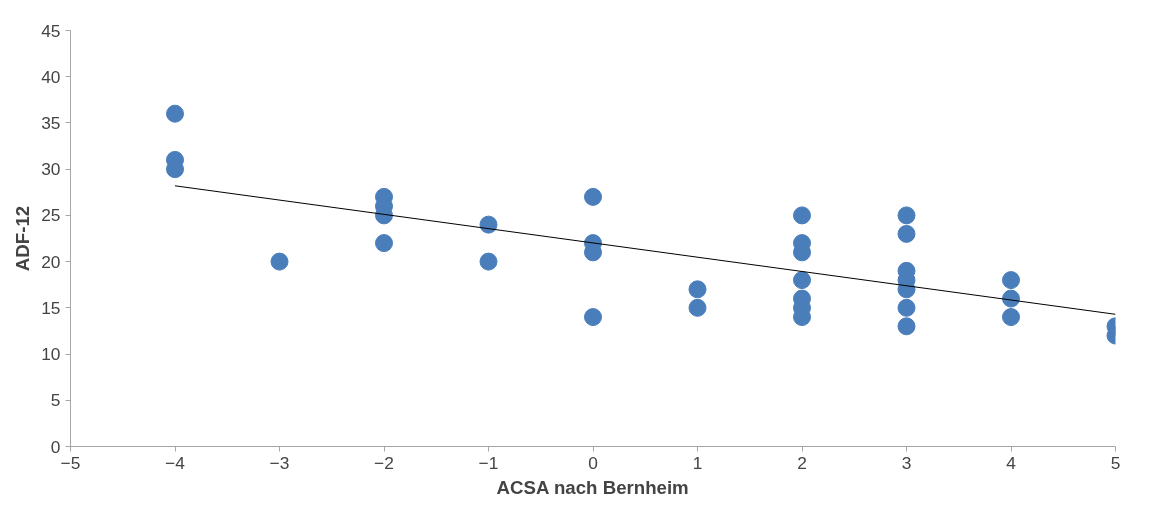  Describe the element at coordinates (51, 30) in the screenshot. I see `y-tick-label: 45` at that location.